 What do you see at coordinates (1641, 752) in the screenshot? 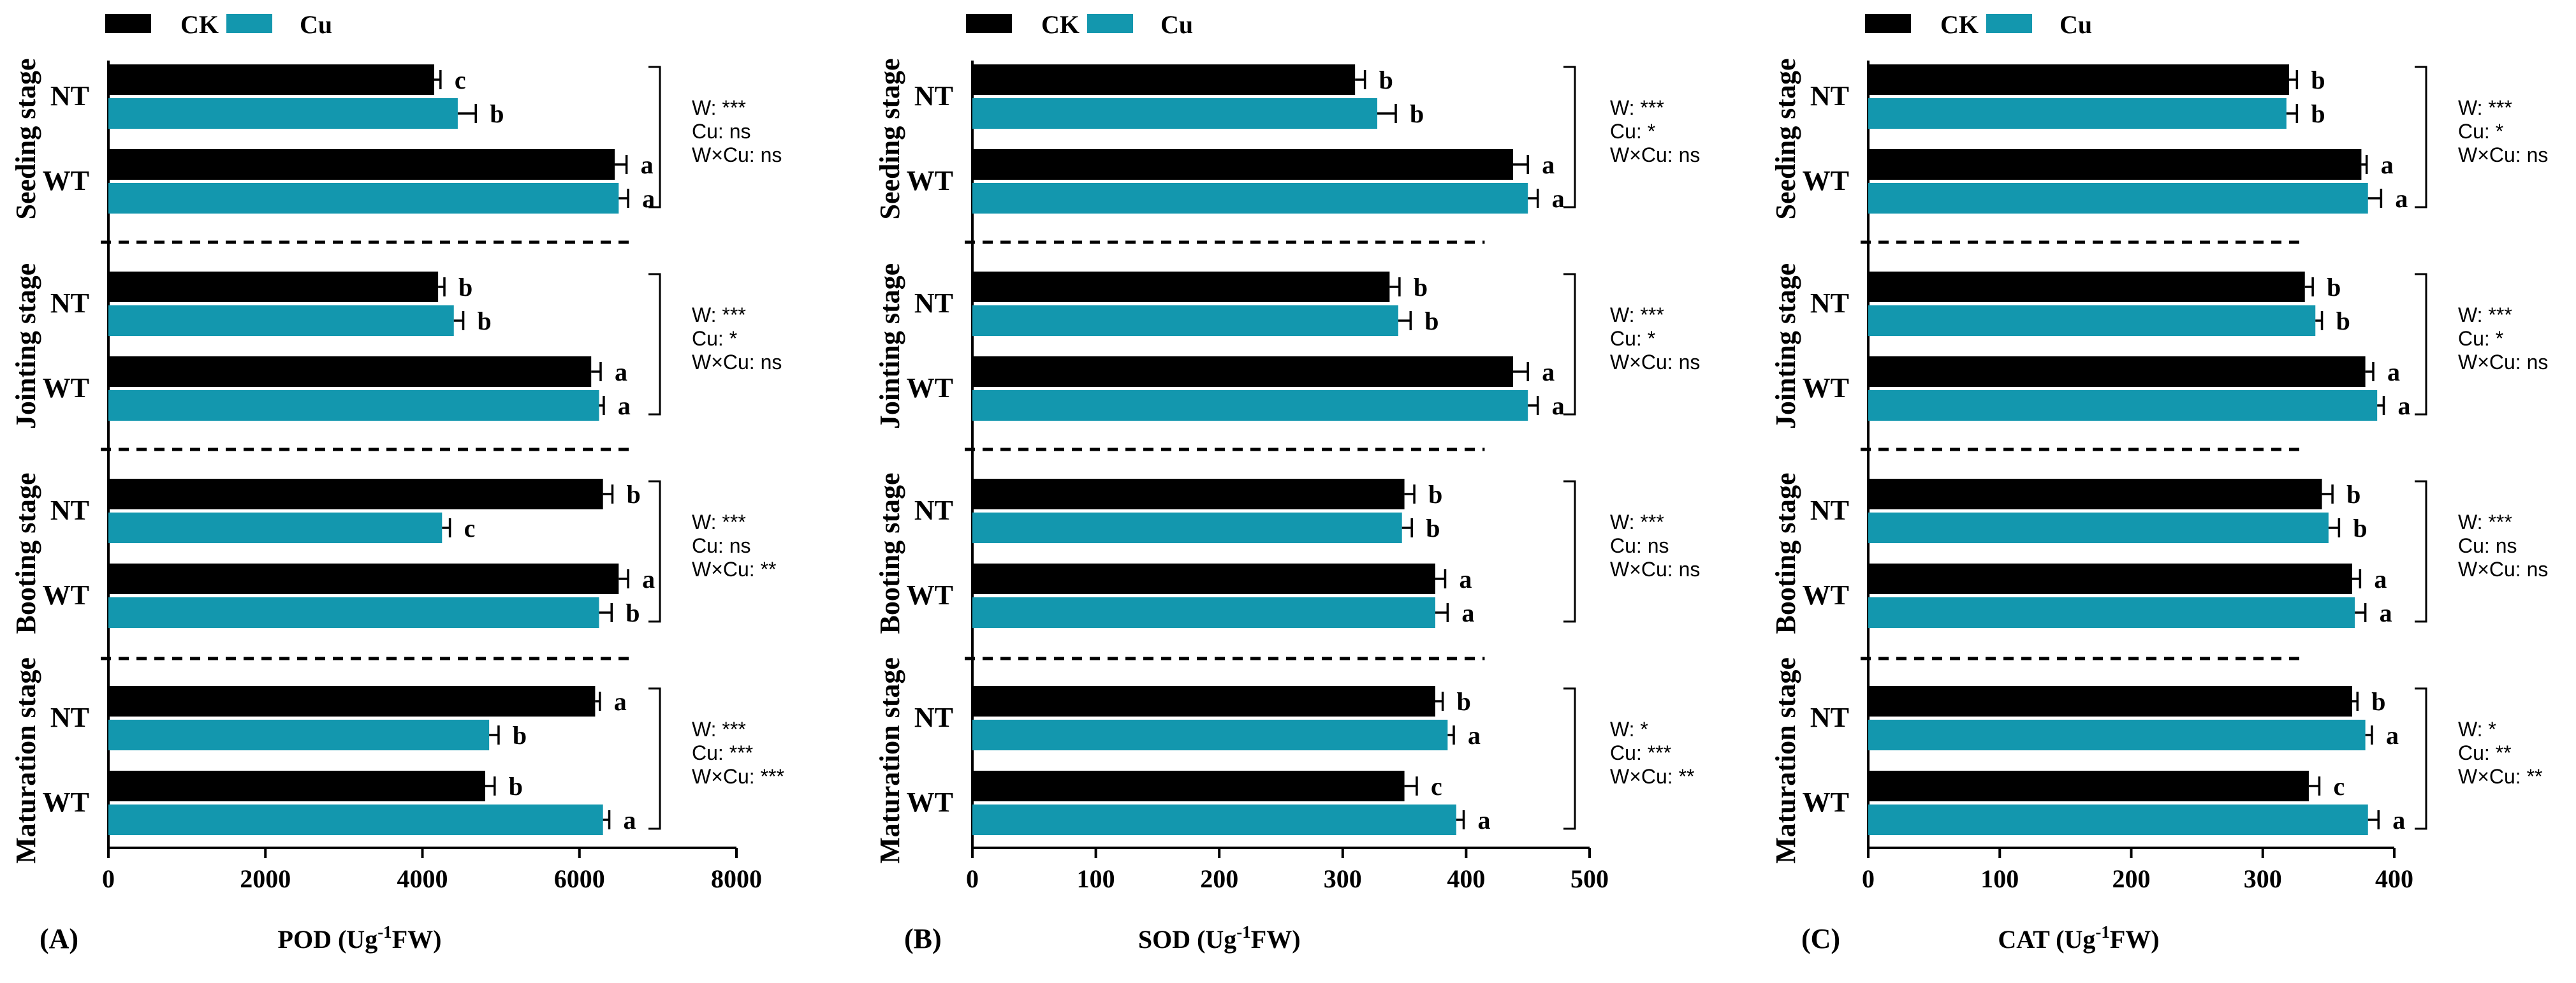
I see `stats-line: Cu: ***` at bounding box center [1641, 752].